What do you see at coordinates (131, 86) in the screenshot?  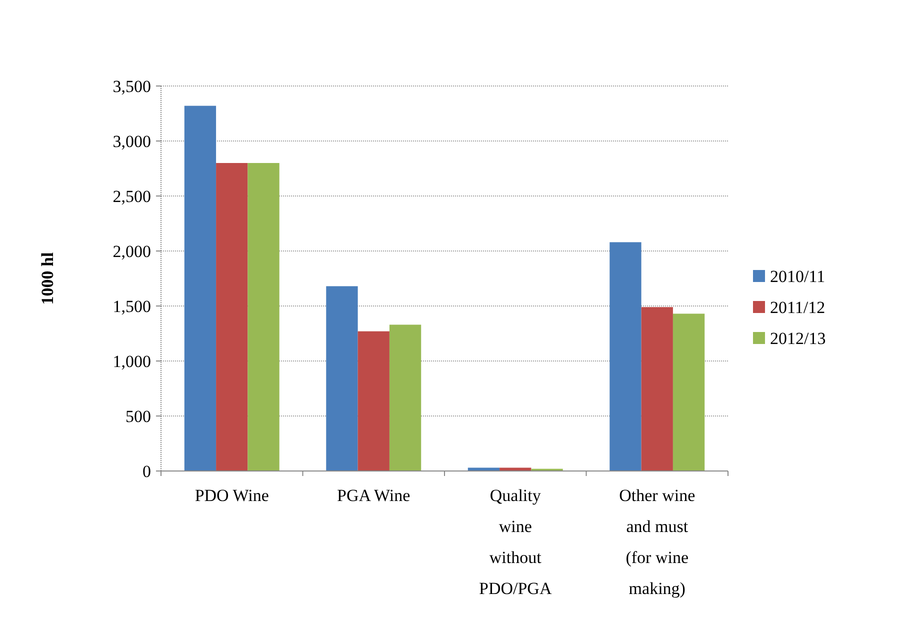 I see `y-tick-label: 3,500` at bounding box center [131, 86].